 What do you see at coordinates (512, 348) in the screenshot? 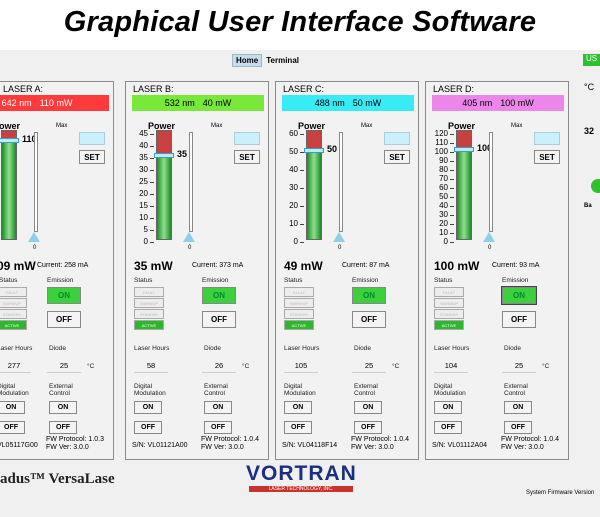
I see `diode-label: Diode` at bounding box center [512, 348].